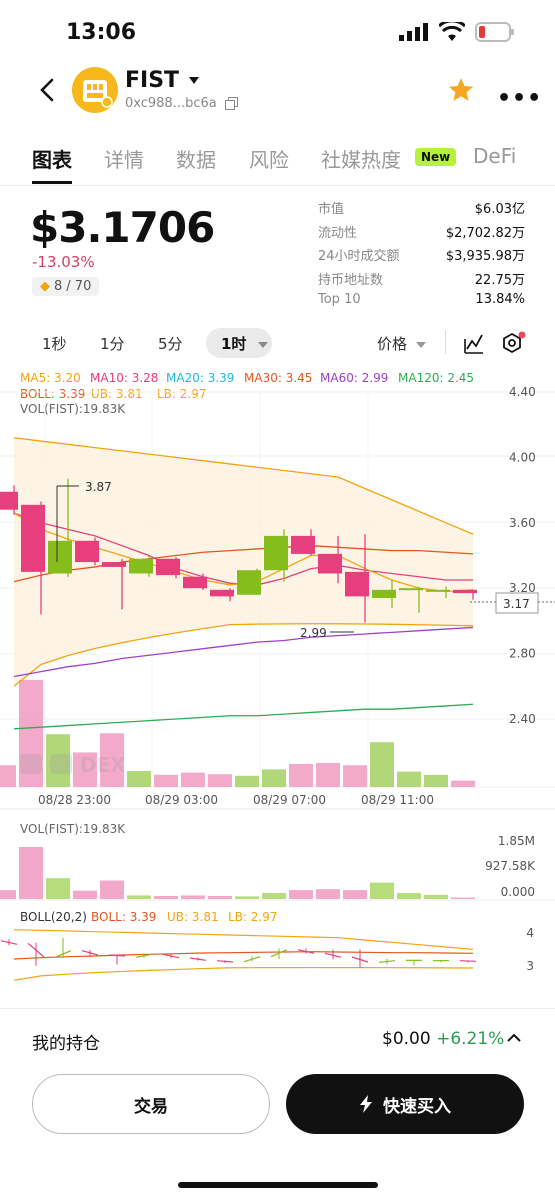 The height and width of the screenshot is (1200, 555). What do you see at coordinates (514, 1038) in the screenshot?
I see `chevron-up-icon` at bounding box center [514, 1038].